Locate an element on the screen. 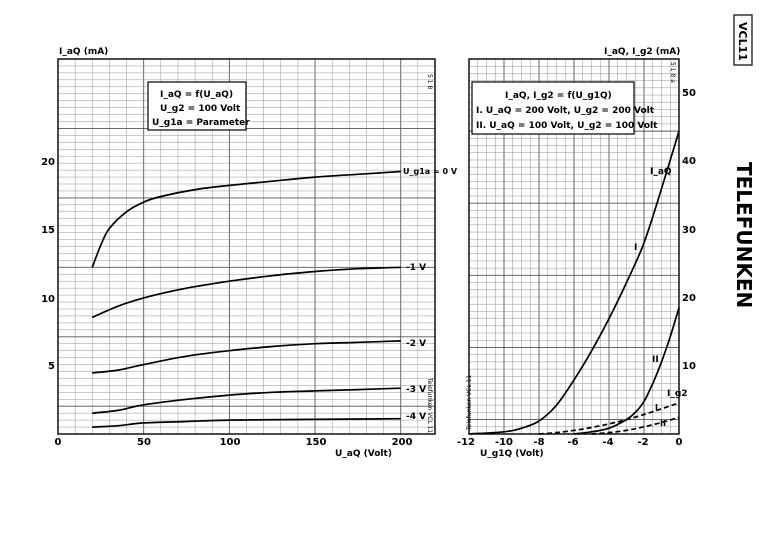 The height and width of the screenshot is (540, 777). curve-label: U_g1a = 0 V is located at coordinates (430, 171).